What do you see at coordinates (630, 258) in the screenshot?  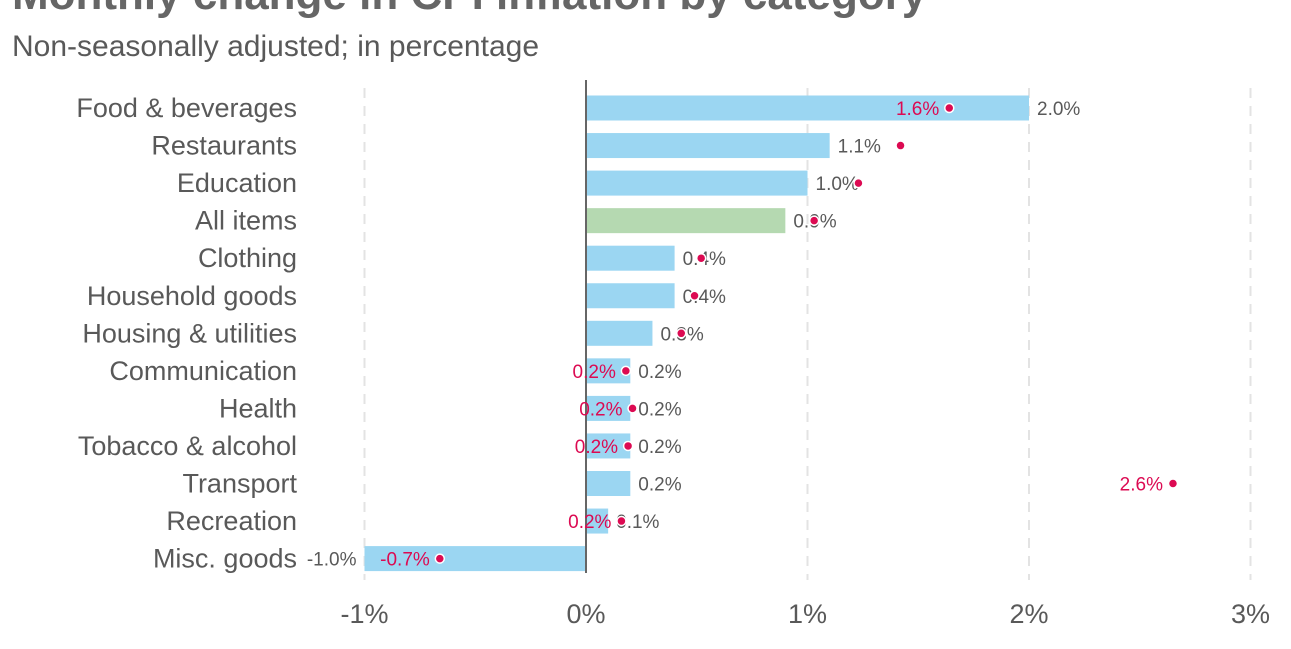 I see `bar-clothing` at bounding box center [630, 258].